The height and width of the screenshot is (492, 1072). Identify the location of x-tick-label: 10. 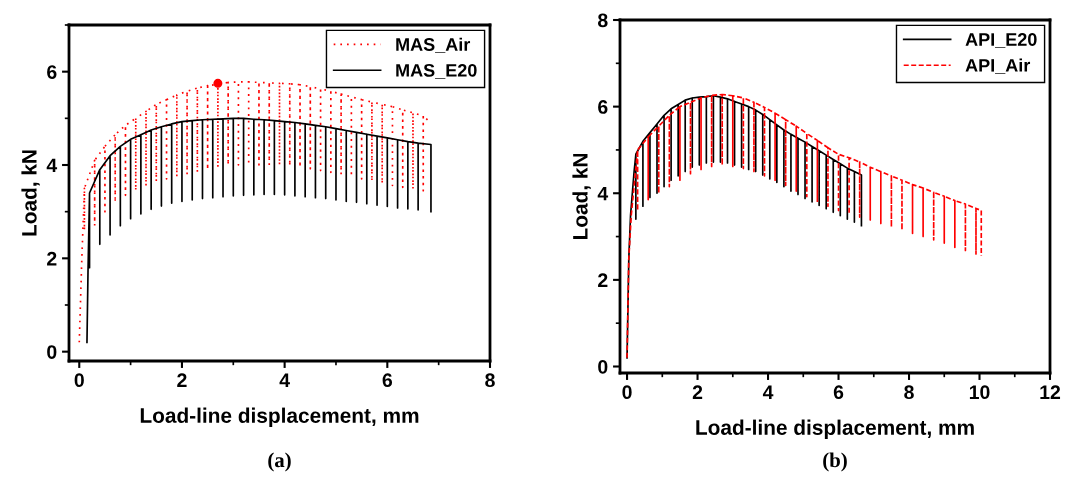
(979, 392).